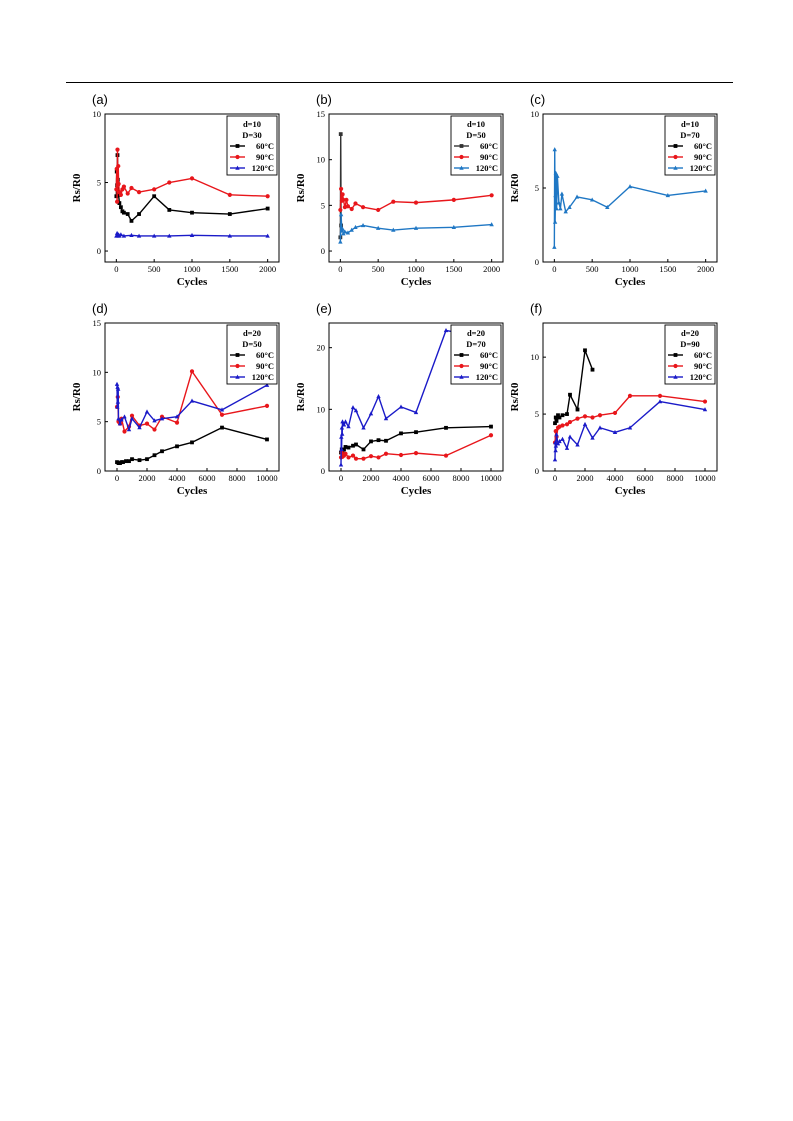 Image resolution: width=793 pixels, height=1121 pixels. I want to click on legend-header: d=10, so click(476, 124).